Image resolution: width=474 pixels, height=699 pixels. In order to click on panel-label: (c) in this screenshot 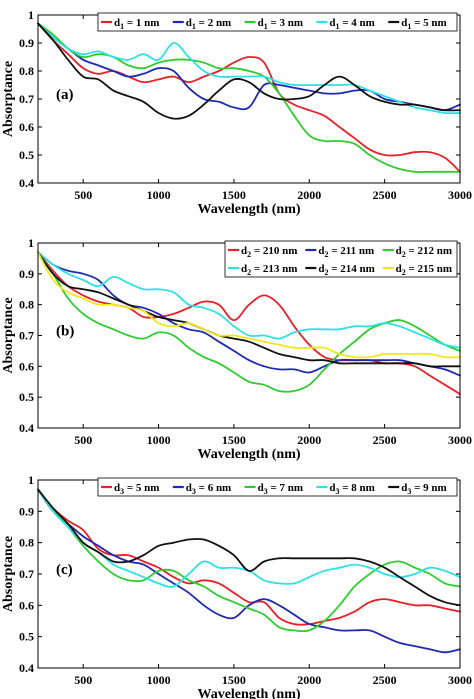, I will do `click(64, 570)`.